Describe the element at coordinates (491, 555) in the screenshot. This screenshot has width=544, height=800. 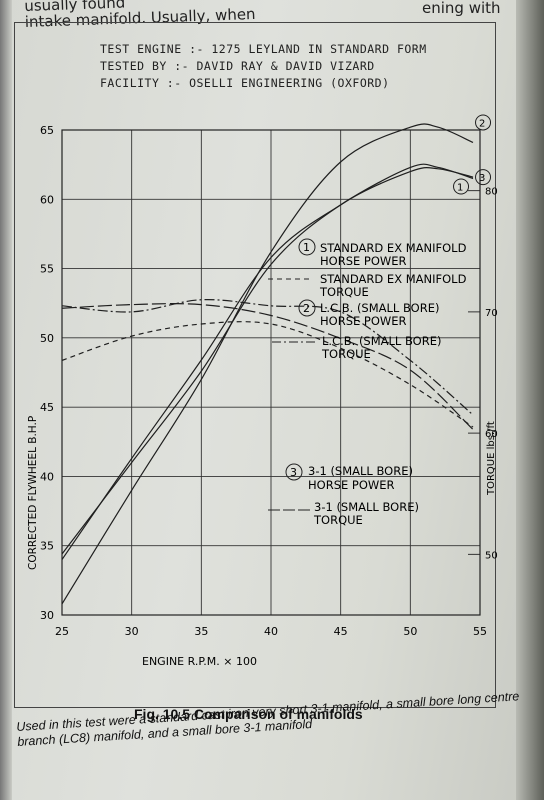
I see `y2-tick-50: 50` at that location.